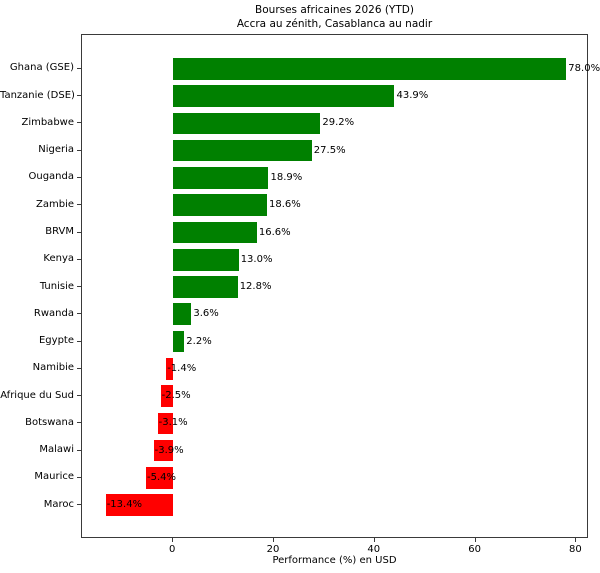  What do you see at coordinates (172, 549) in the screenshot?
I see `xtick-label-0: 0` at bounding box center [172, 549].